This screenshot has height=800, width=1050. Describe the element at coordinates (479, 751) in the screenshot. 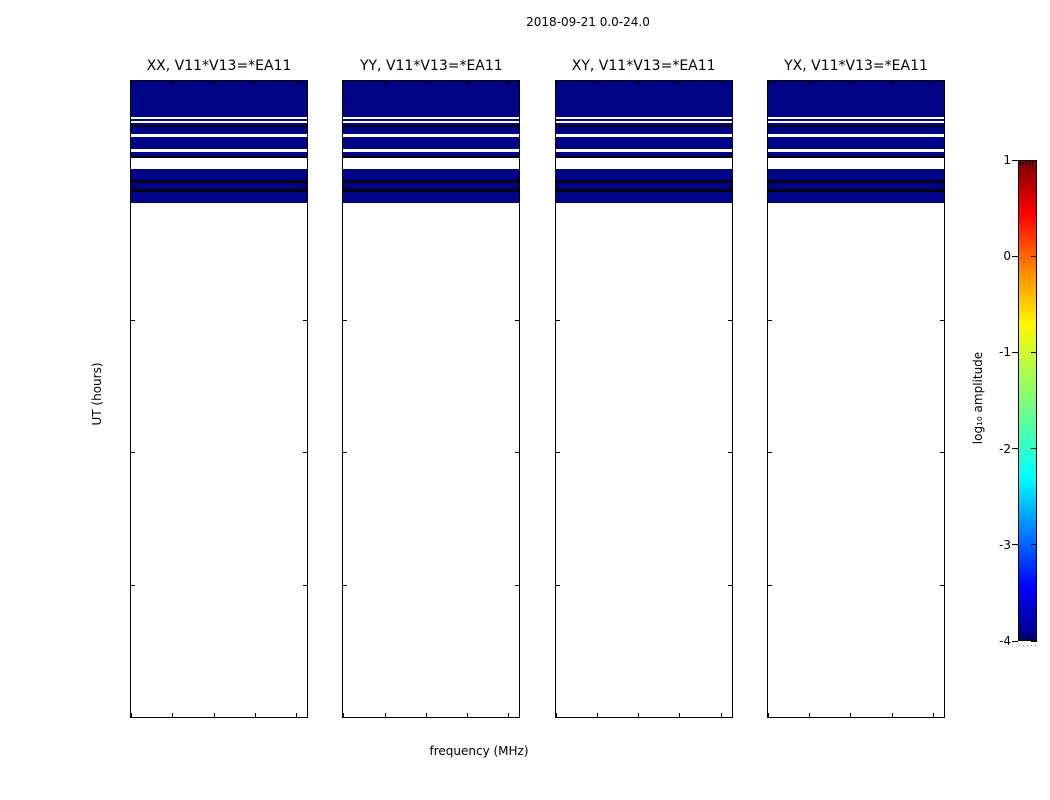

I see `x-axis-label: frequency (MHz)` at that location.